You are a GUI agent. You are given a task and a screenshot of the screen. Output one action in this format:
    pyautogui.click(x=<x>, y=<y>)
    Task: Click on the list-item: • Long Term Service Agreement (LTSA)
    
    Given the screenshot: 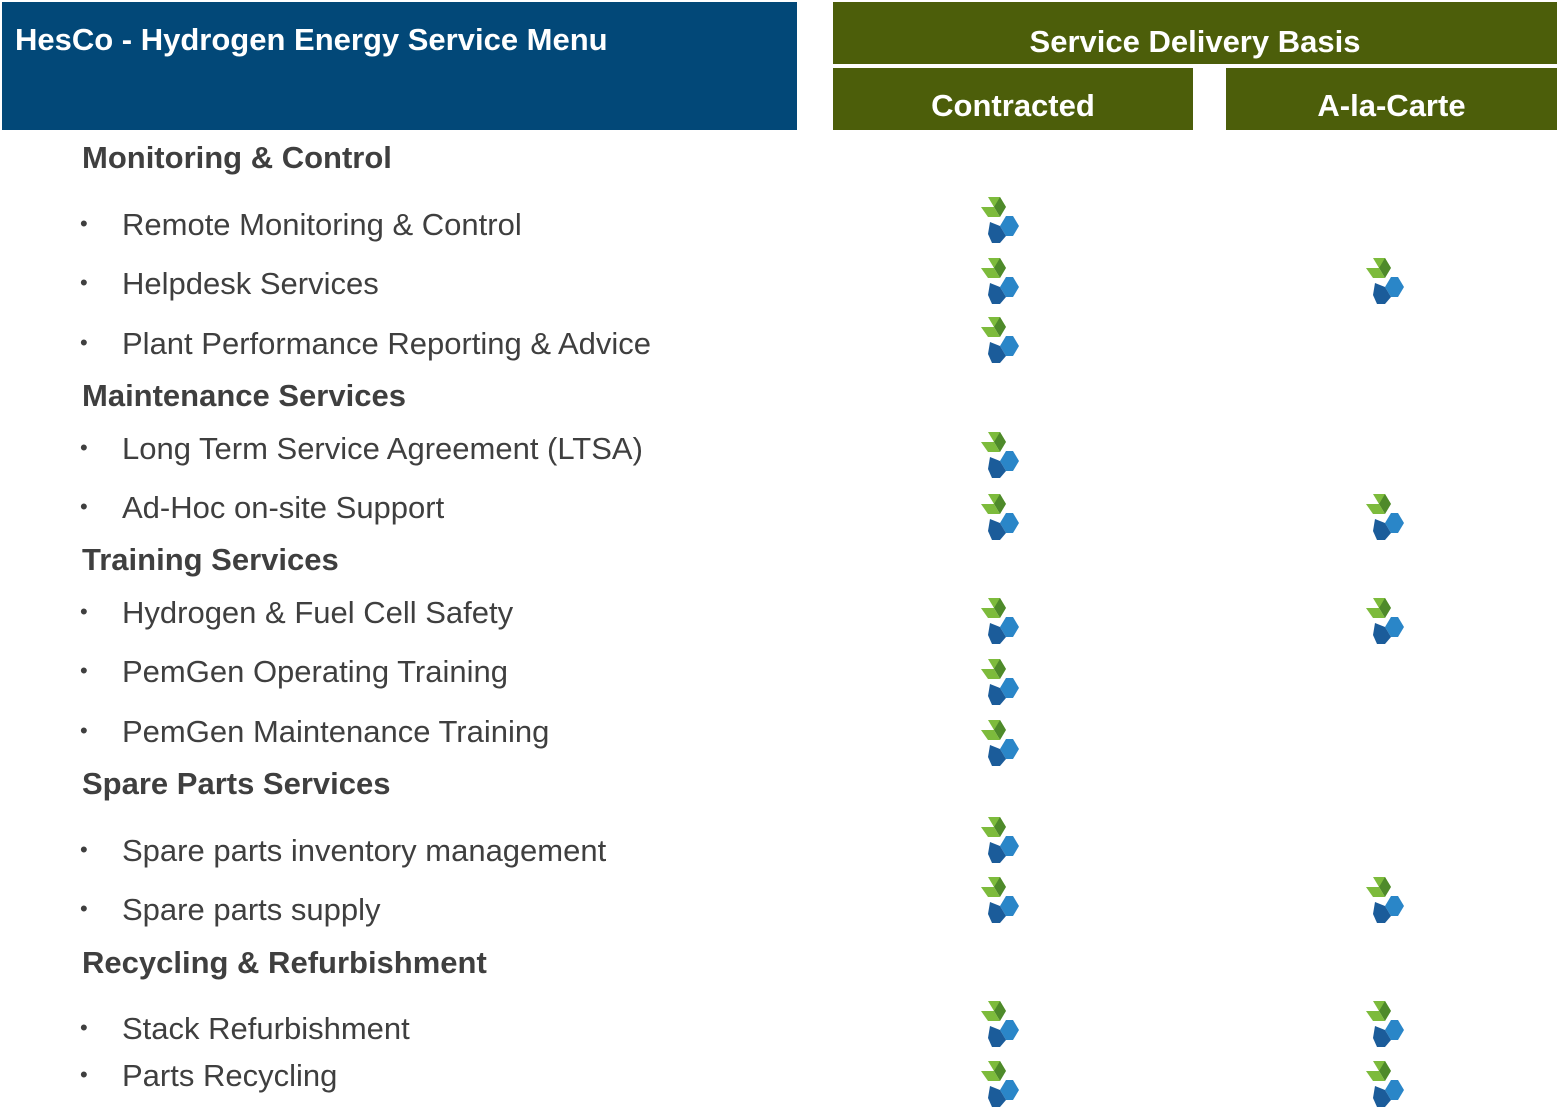 What is the action you would take?
    pyautogui.click(x=361, y=449)
    